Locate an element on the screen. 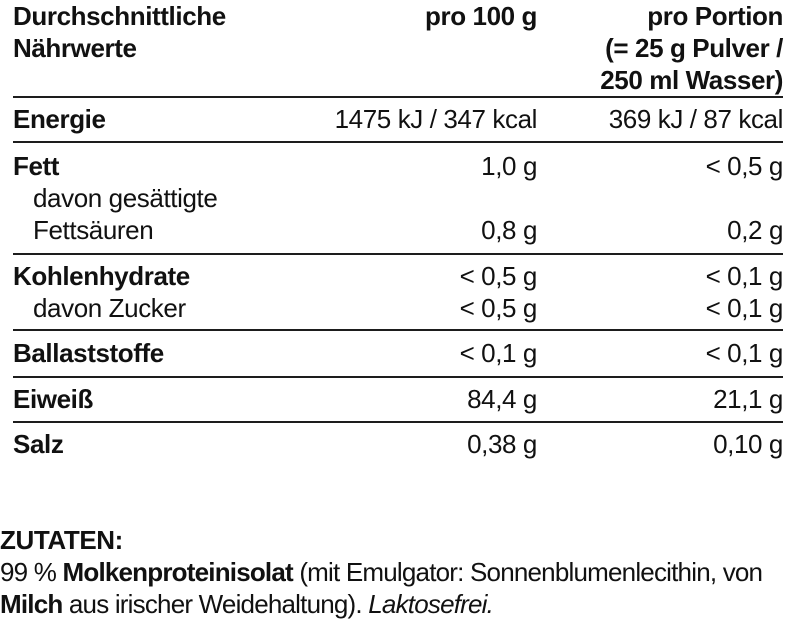  section-eiweiss: Eiweiß 84,4 g 21,1 g is located at coordinates (398, 400).